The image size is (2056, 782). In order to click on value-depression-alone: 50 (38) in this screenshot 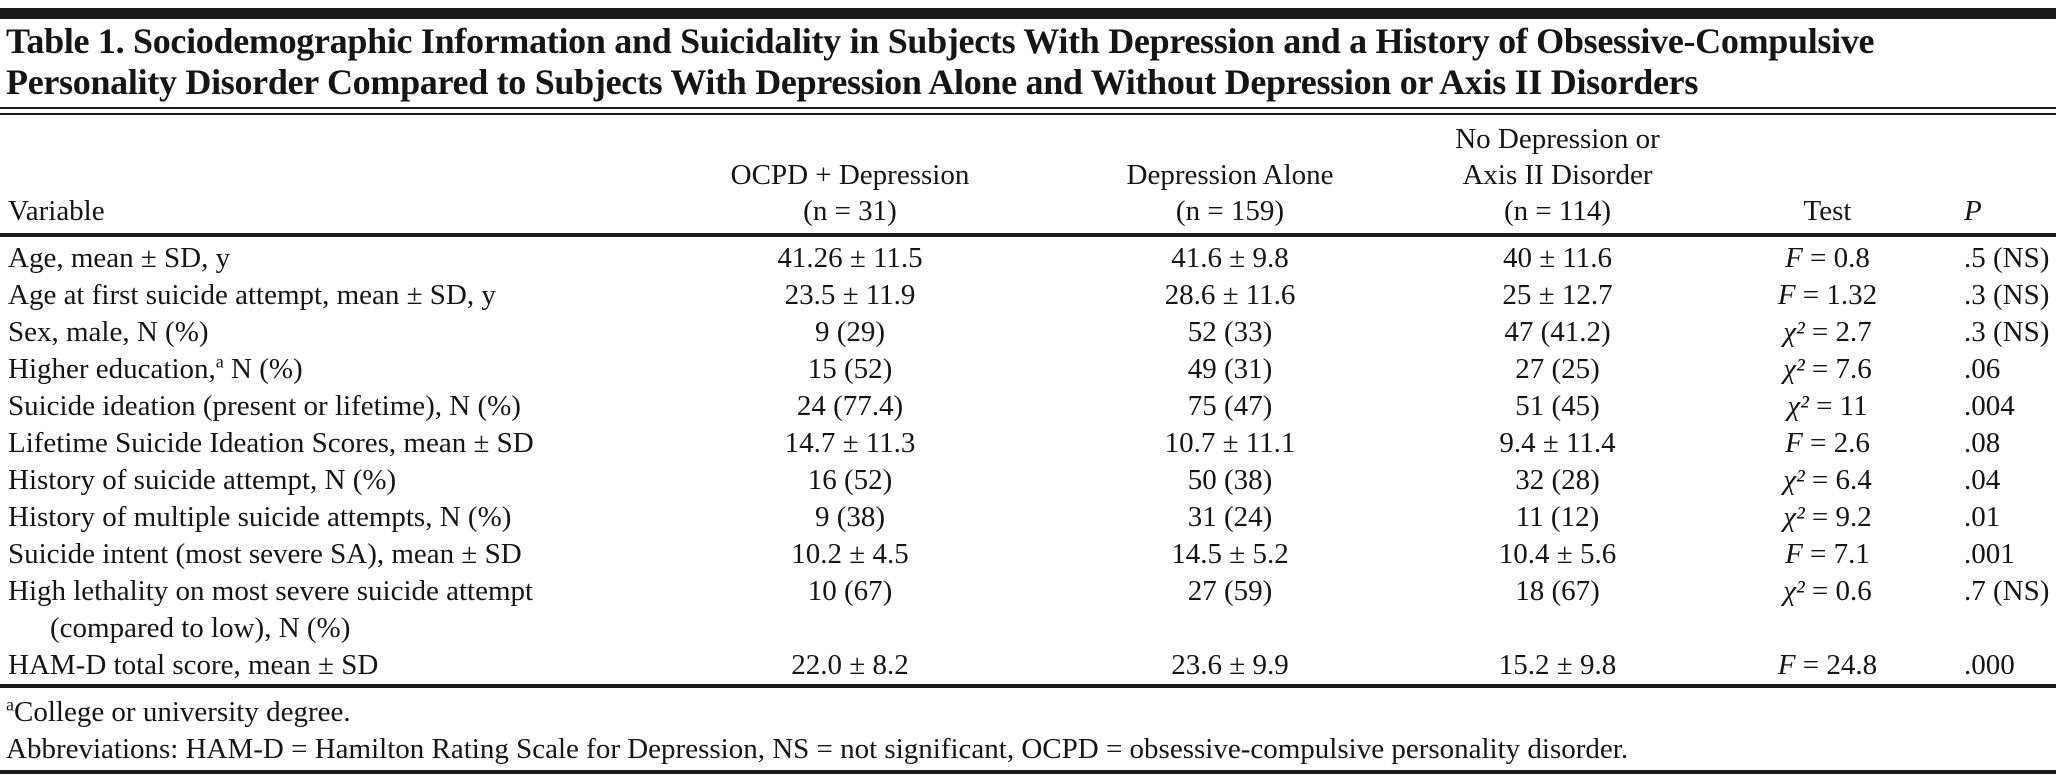, I will do `click(1230, 480)`.